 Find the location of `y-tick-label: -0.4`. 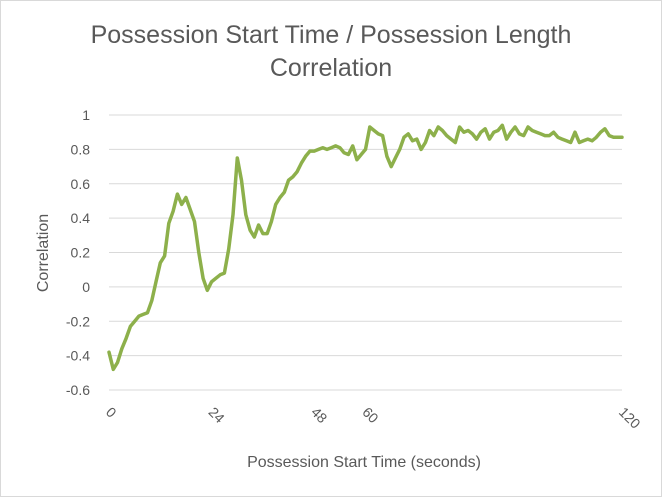

y-tick-label: -0.4 is located at coordinates (78, 356).